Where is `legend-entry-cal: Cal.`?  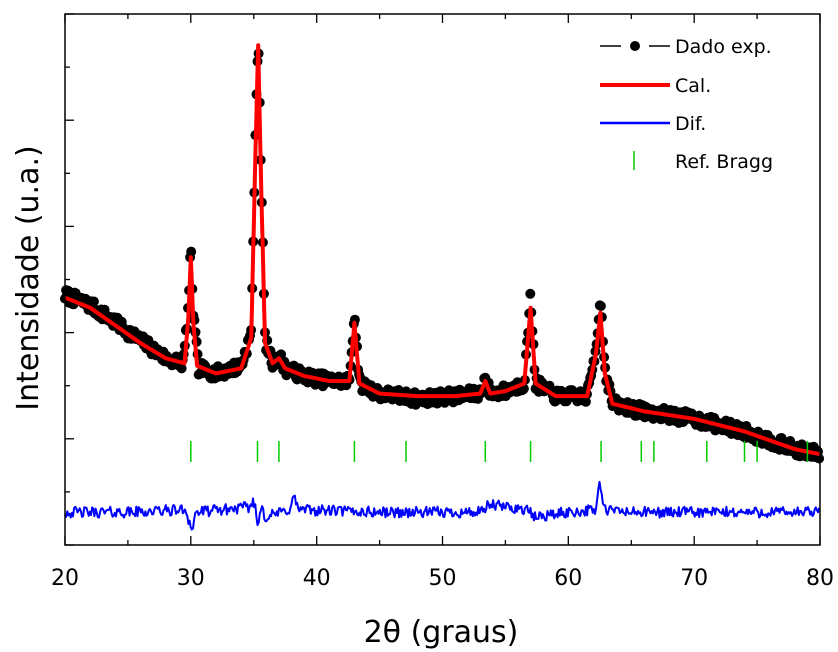 legend-entry-cal: Cal. is located at coordinates (655, 86).